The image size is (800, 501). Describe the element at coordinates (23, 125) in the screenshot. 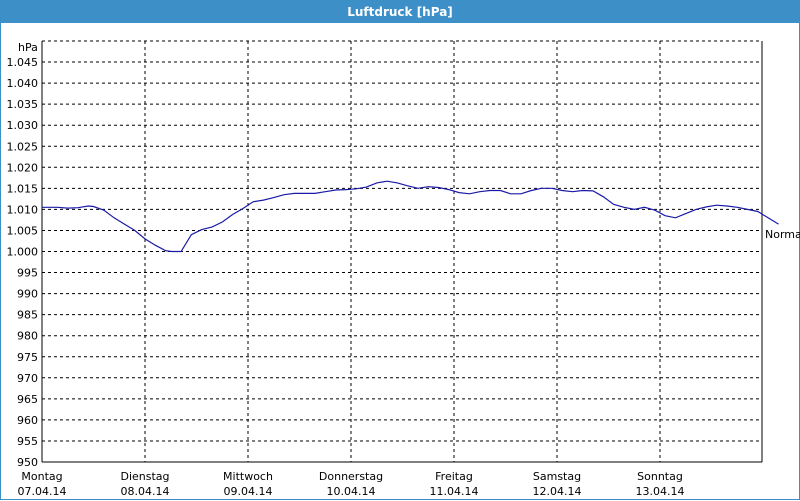

I see `y-tick-label: 1.030` at that location.